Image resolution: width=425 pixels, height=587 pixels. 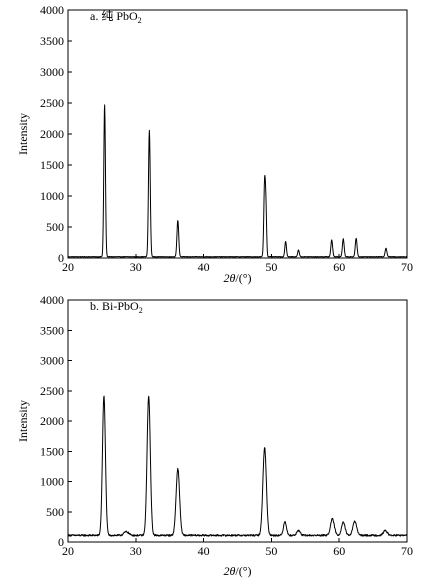 I want to click on panel-label: b. Bi-PbO2, so click(x=116, y=307).